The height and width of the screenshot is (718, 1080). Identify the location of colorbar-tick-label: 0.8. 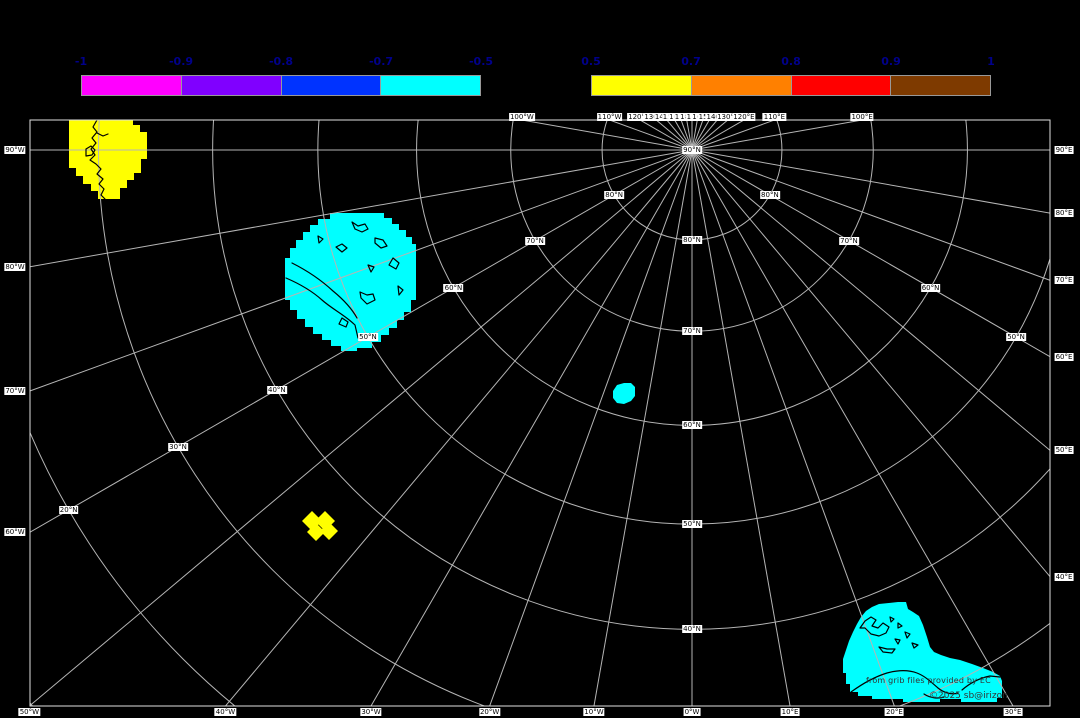
(791, 61).